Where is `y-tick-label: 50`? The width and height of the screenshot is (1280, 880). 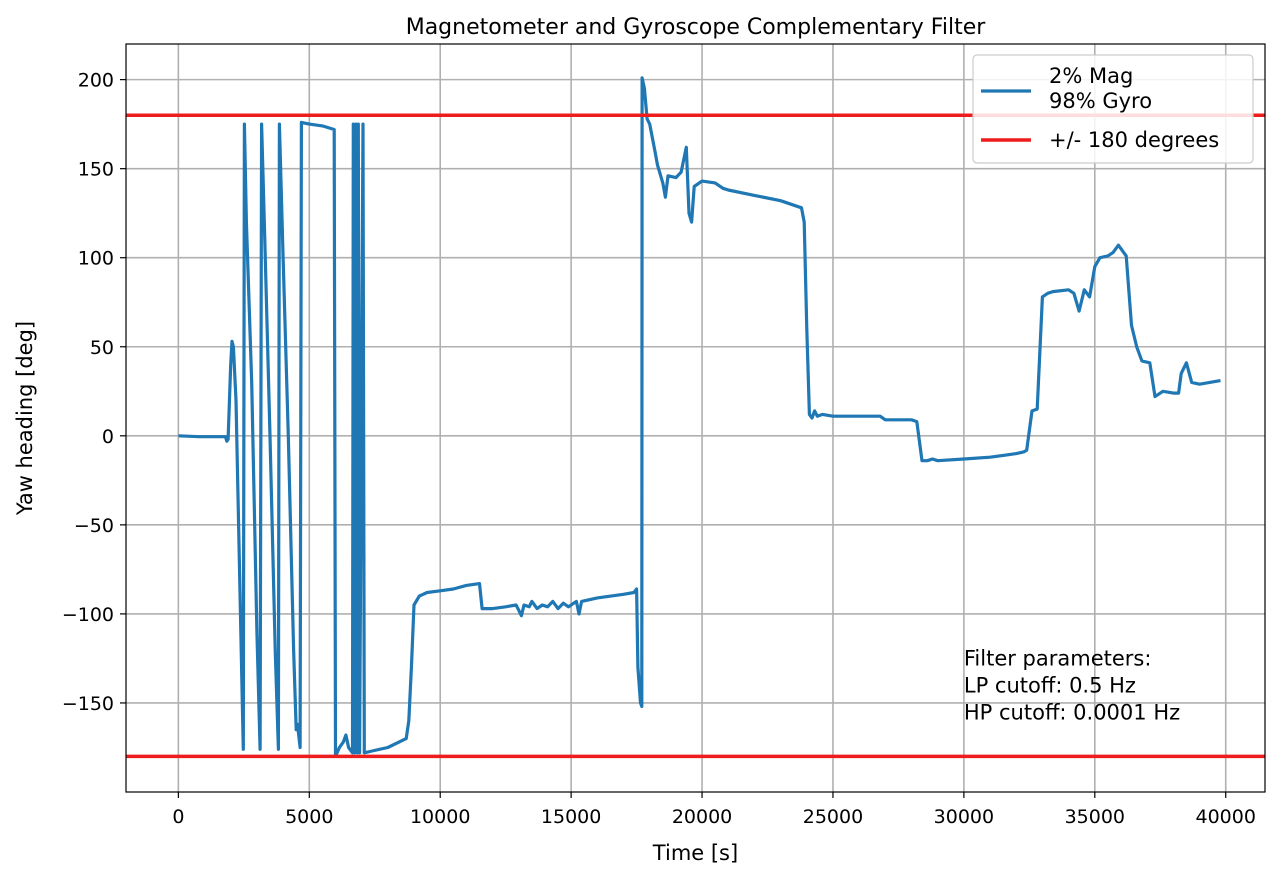
y-tick-label: 50 is located at coordinates (102, 348).